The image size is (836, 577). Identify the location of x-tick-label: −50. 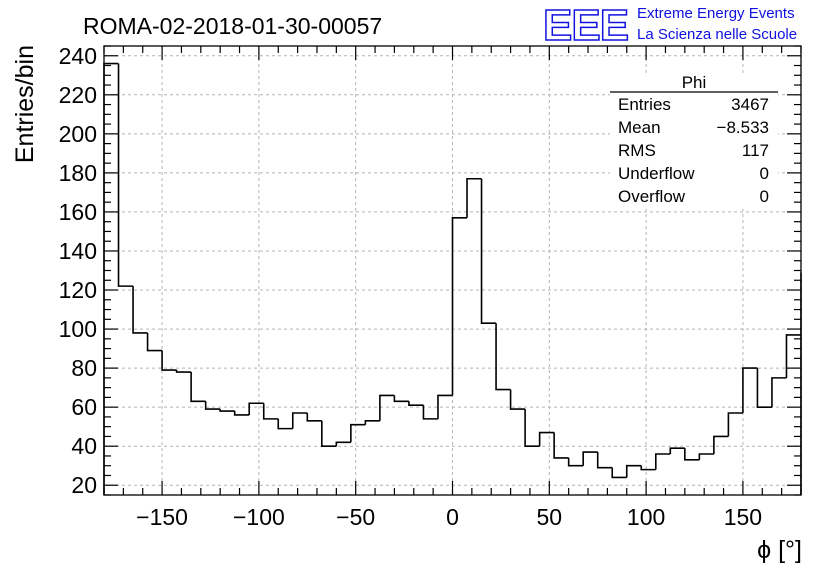
(355, 517).